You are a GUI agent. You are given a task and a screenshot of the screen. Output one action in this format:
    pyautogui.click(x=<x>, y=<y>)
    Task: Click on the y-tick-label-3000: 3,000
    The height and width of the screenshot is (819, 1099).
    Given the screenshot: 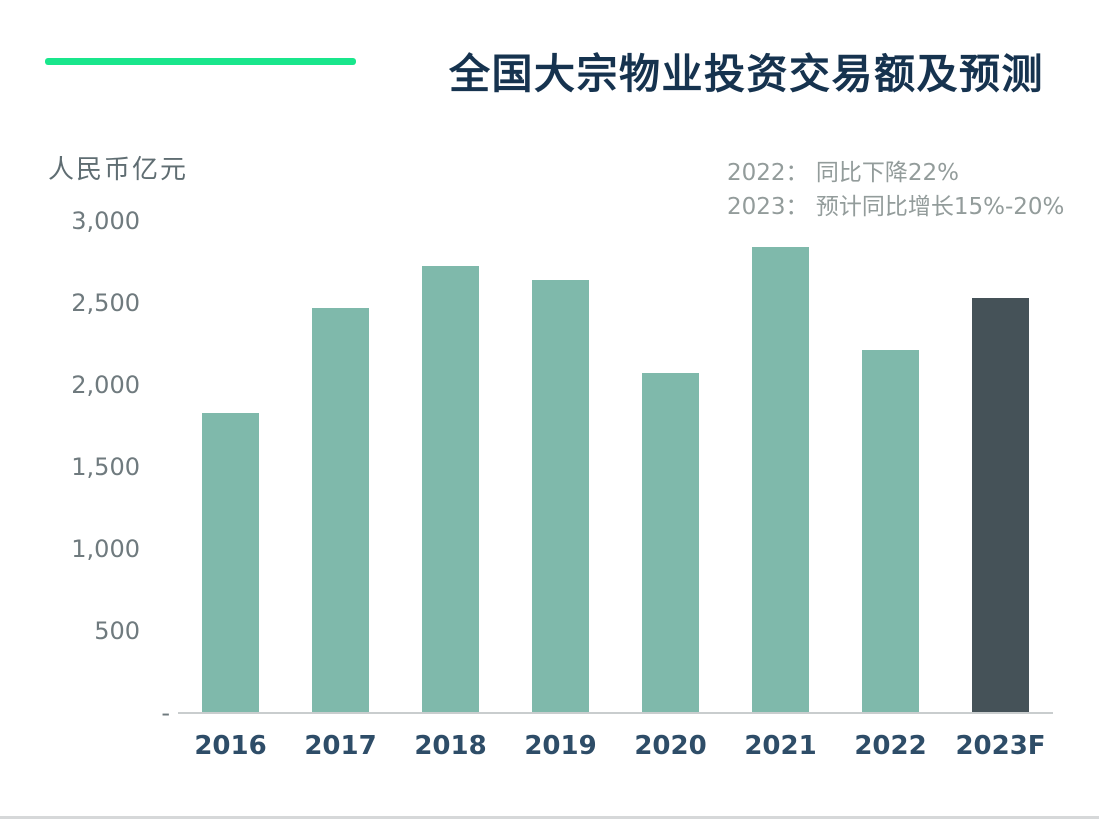 What is the action you would take?
    pyautogui.click(x=105, y=220)
    